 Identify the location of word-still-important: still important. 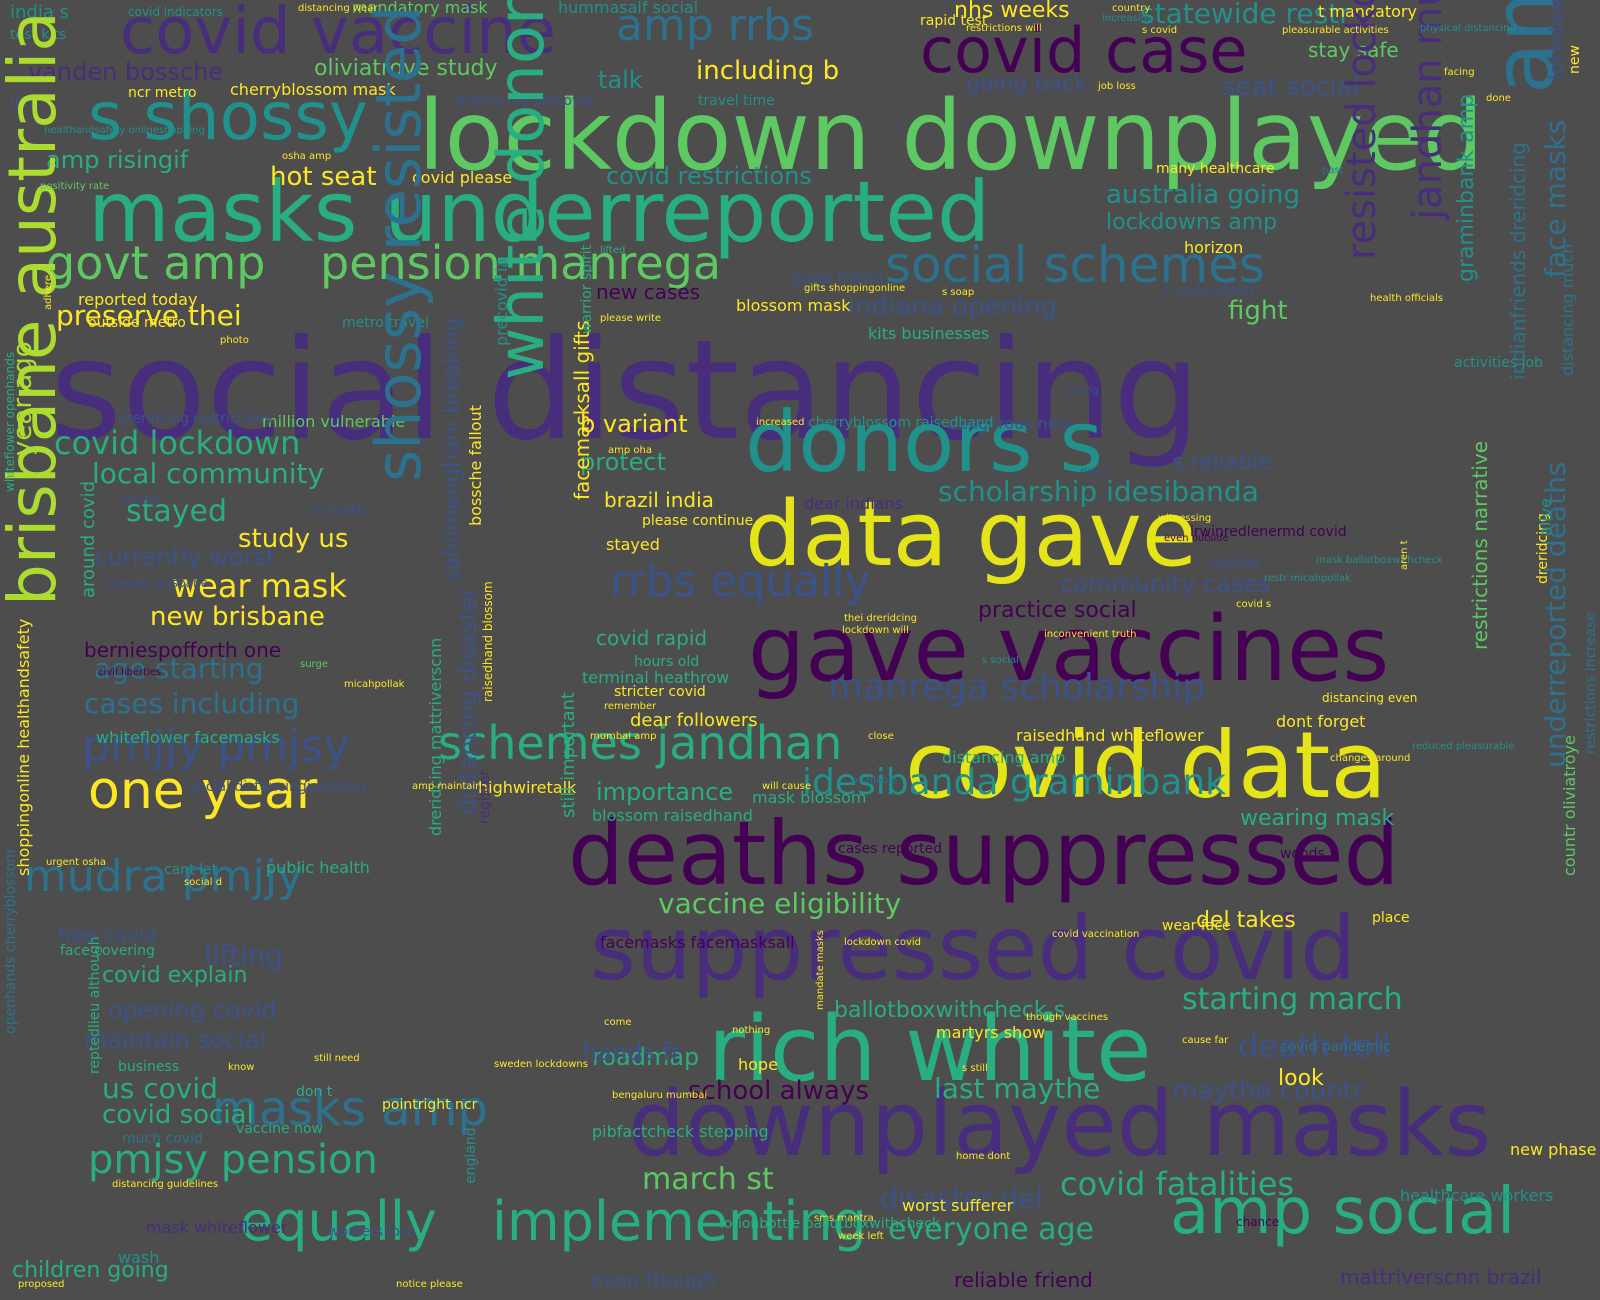
(568, 754).